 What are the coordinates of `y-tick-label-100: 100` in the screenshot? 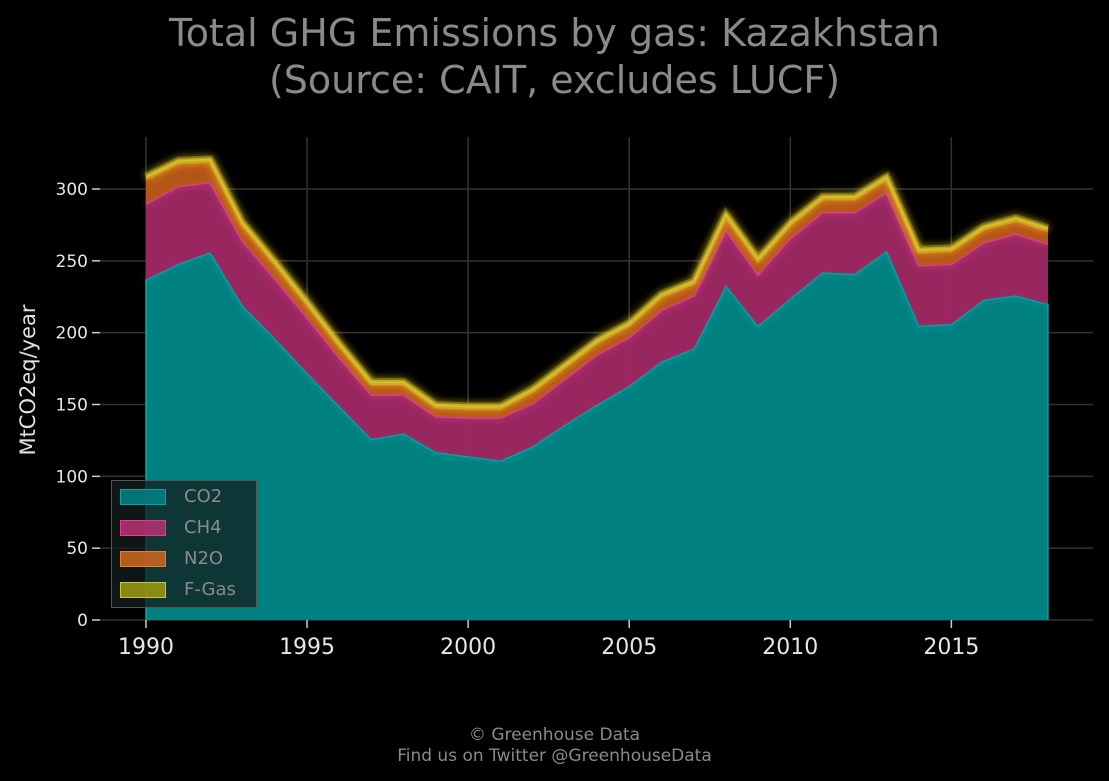 It's located at (72, 477).